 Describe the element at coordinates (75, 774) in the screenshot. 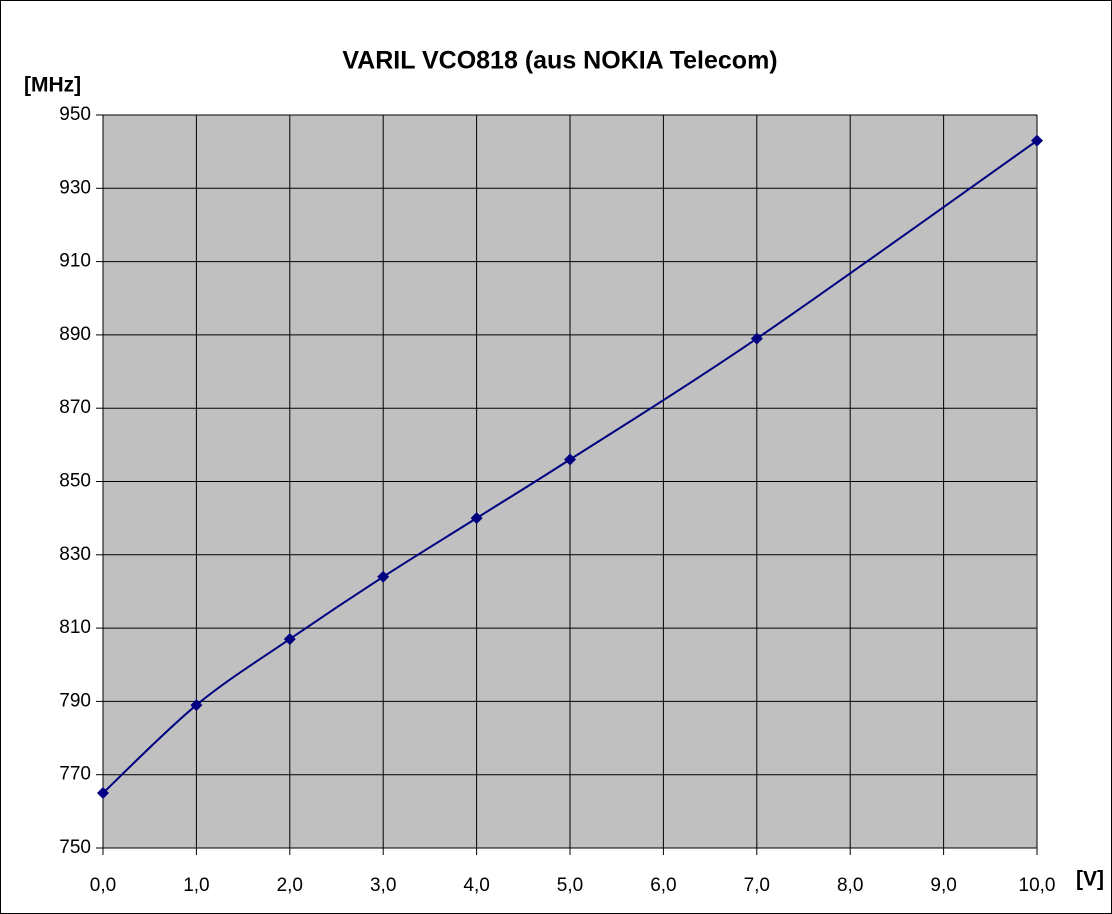

I see `y-tick-label: 770` at that location.